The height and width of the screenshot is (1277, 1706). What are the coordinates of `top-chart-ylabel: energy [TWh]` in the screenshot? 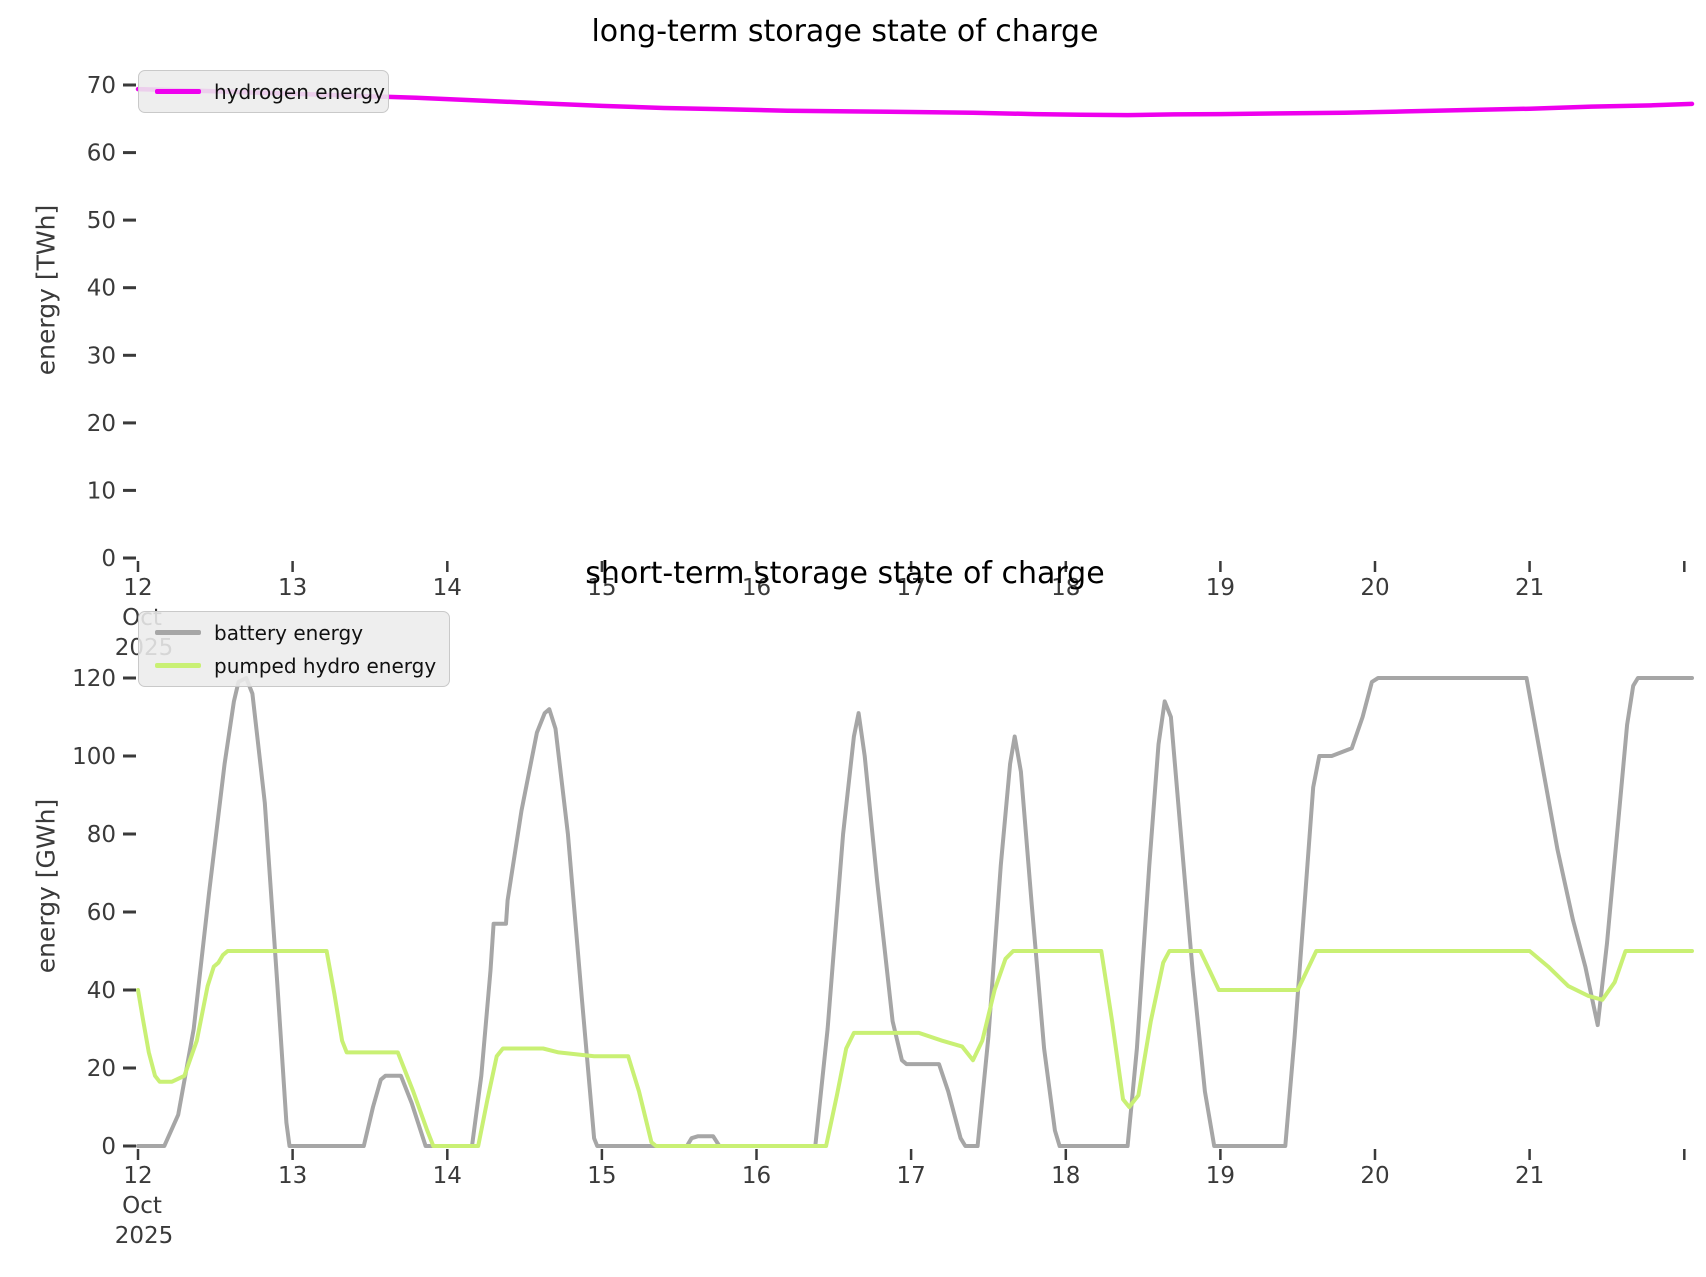 It's located at (46, 290).